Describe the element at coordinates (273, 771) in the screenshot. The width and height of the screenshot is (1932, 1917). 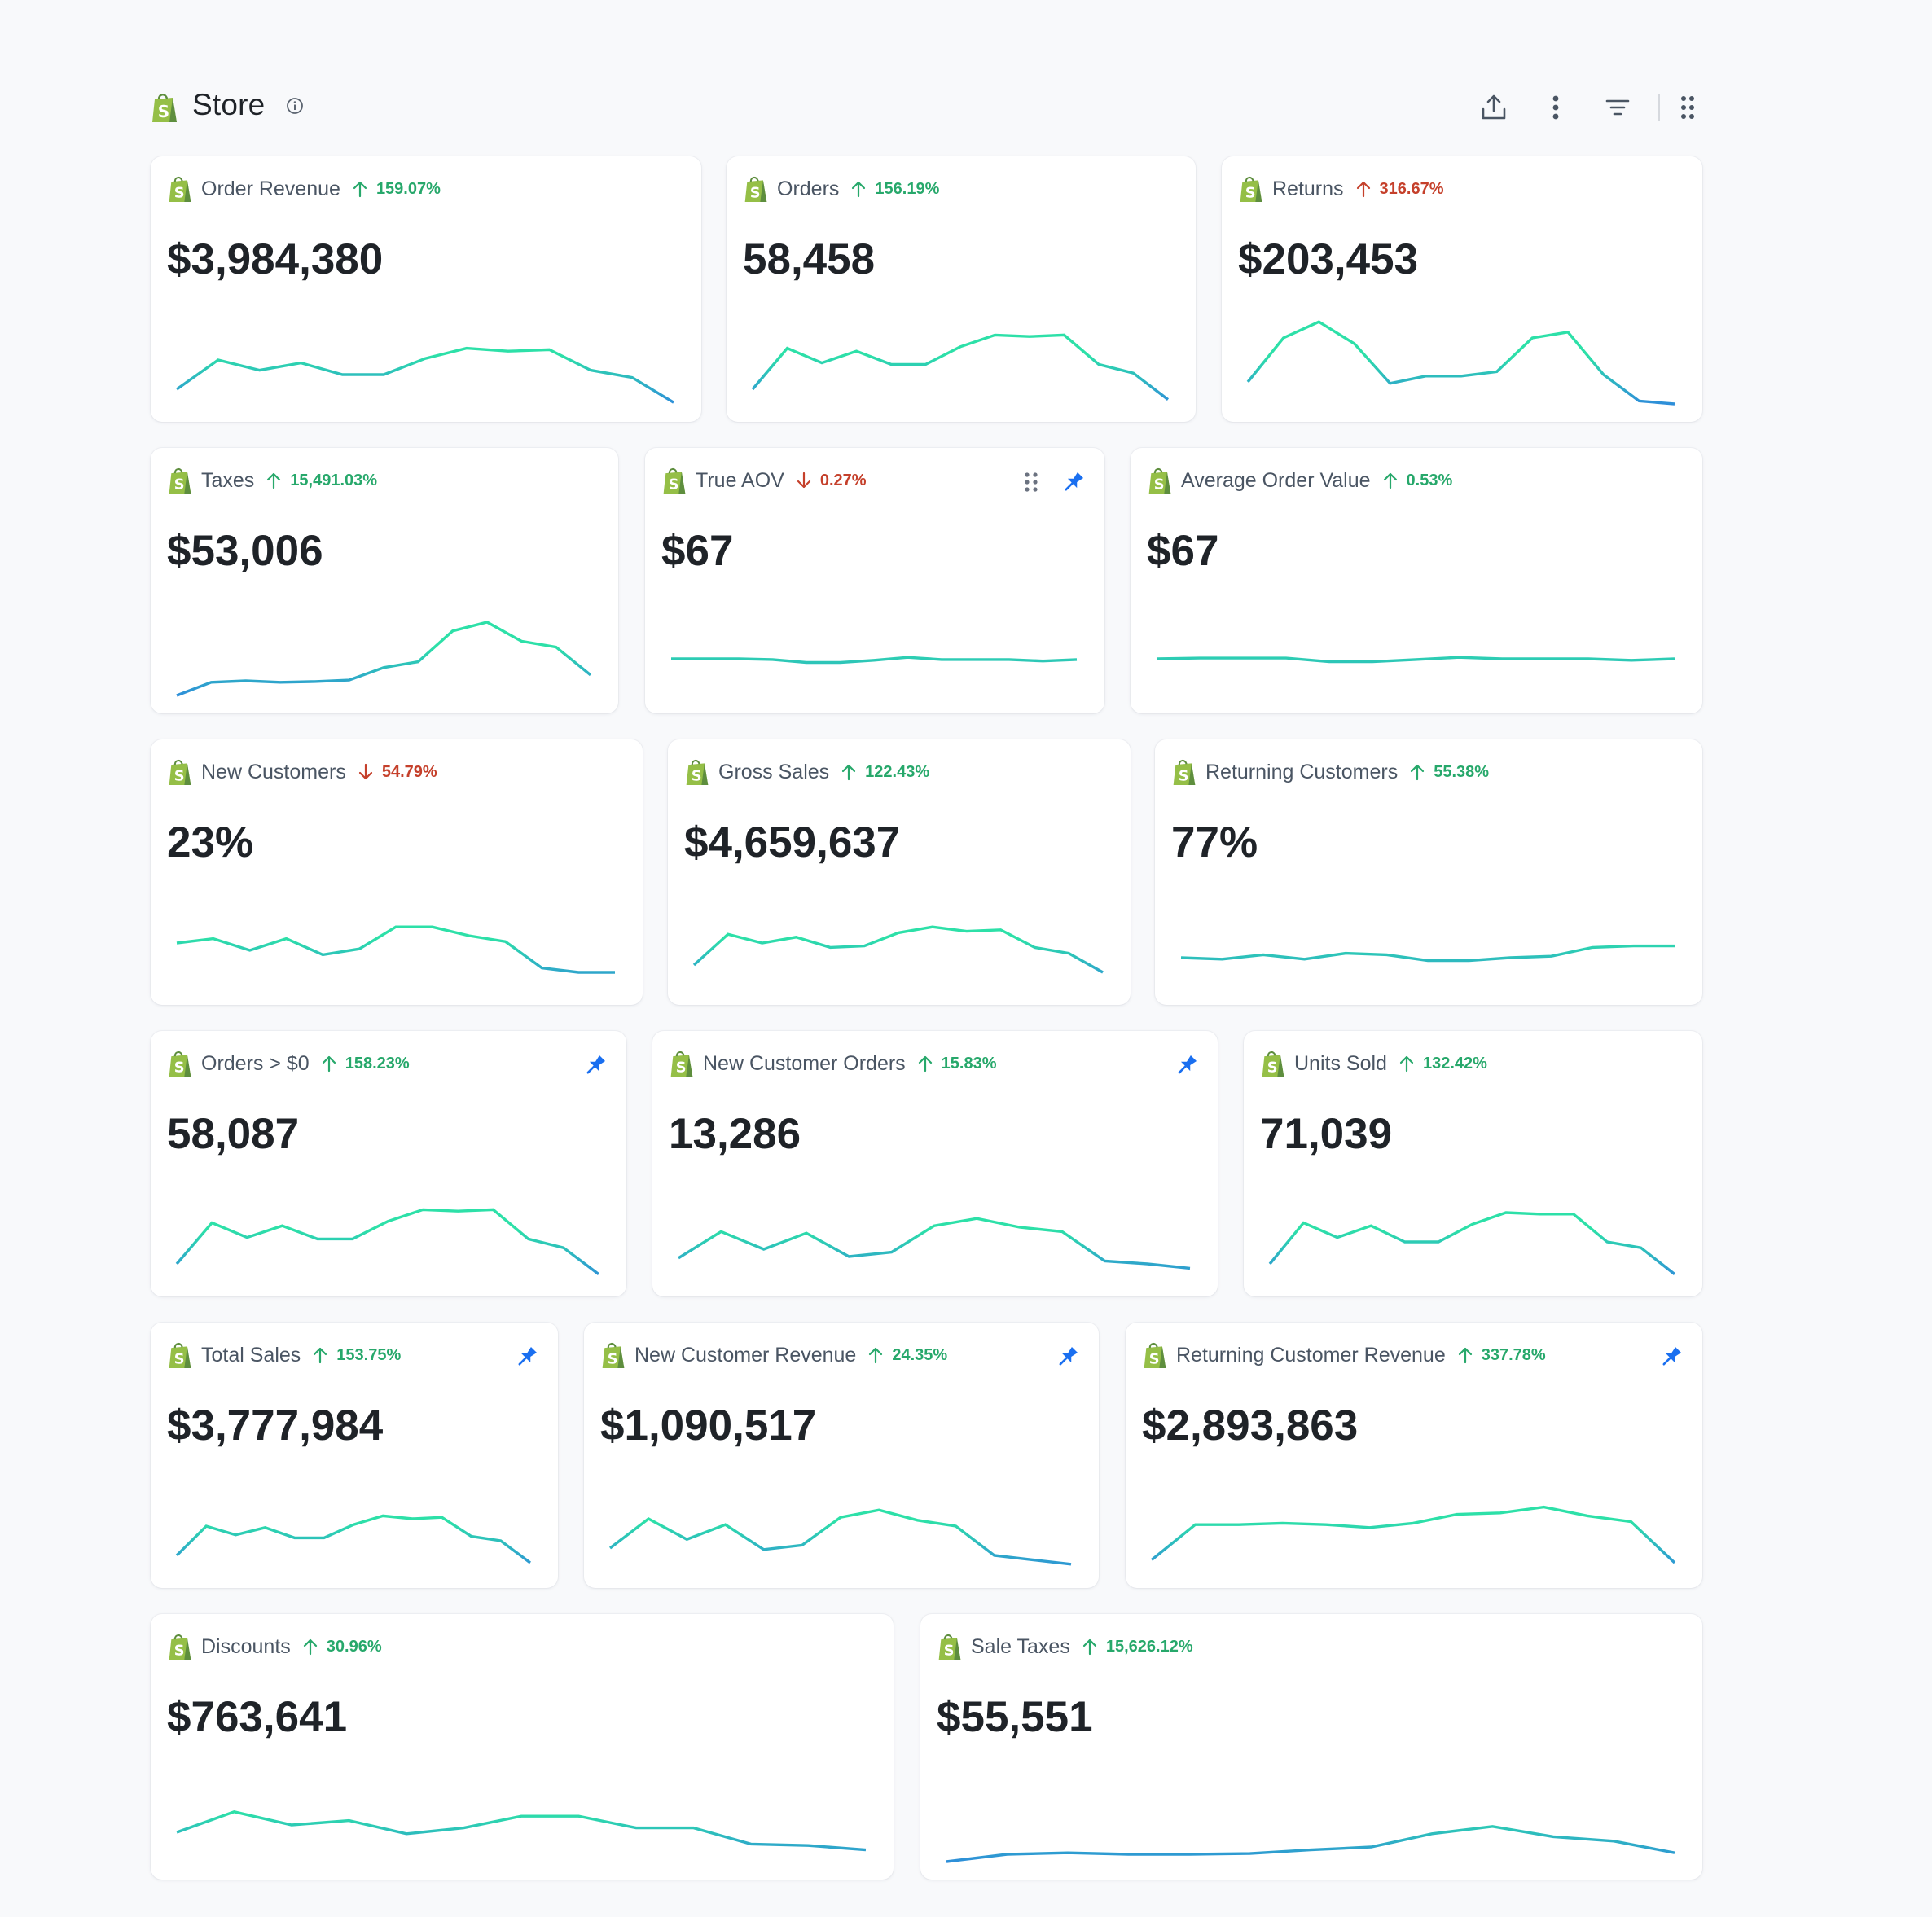
I see `metric-label: New Customers` at that location.